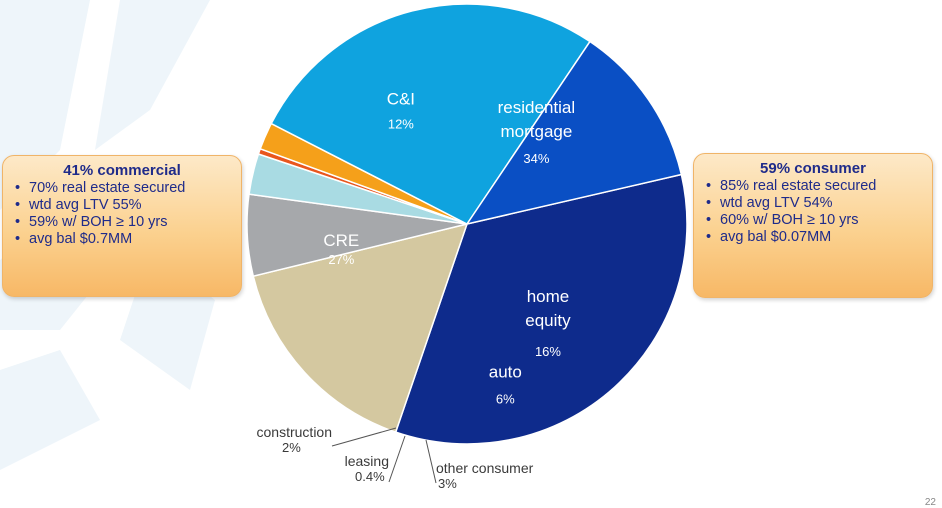 This screenshot has height=508, width=942. Describe the element at coordinates (536, 158) in the screenshot. I see `slice-value-label: 34%` at that location.